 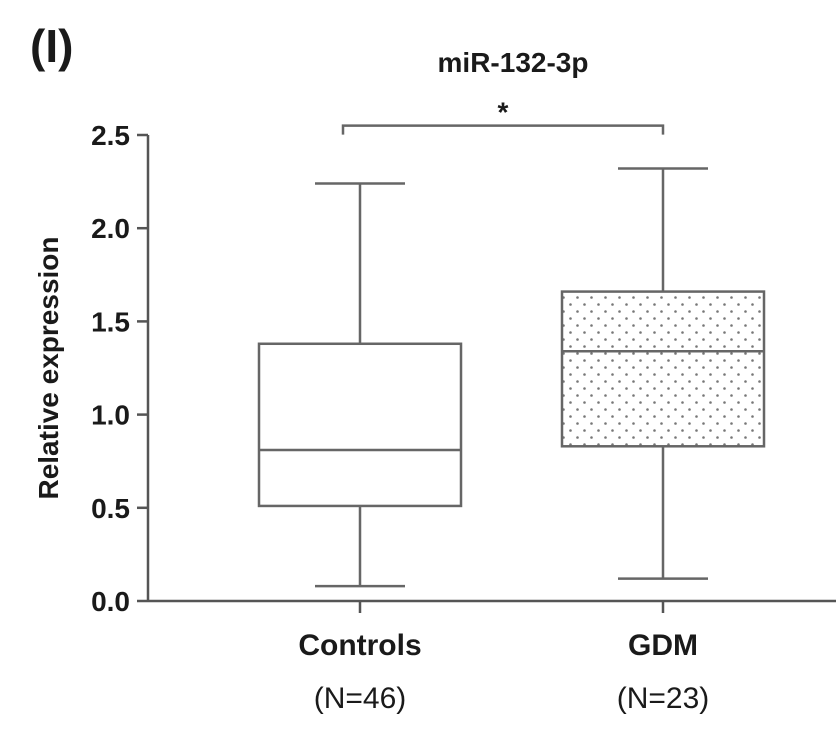 What do you see at coordinates (110, 508) in the screenshot?
I see `y-tick-label: 0.5` at bounding box center [110, 508].